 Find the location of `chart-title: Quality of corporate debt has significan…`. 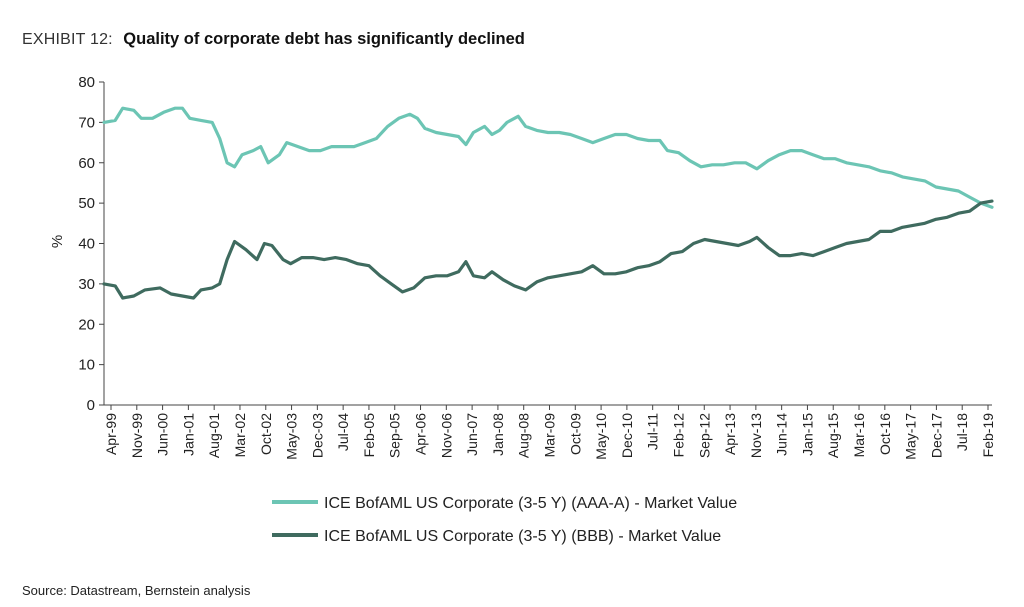

chart-title: Quality of corporate debt has significan… is located at coordinates (324, 39).